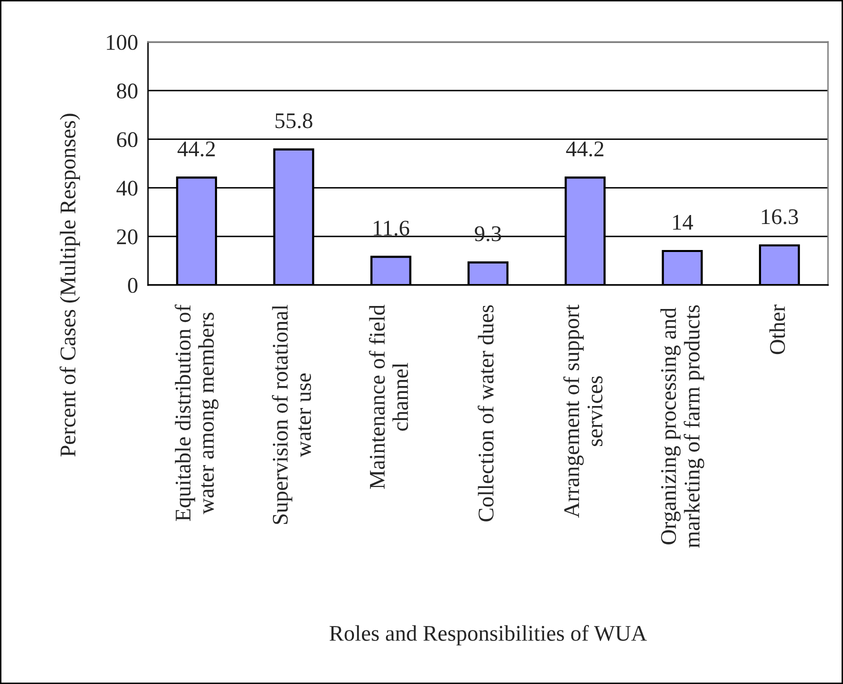 This screenshot has width=843, height=684. I want to click on data-label: 11.6, so click(392, 228).